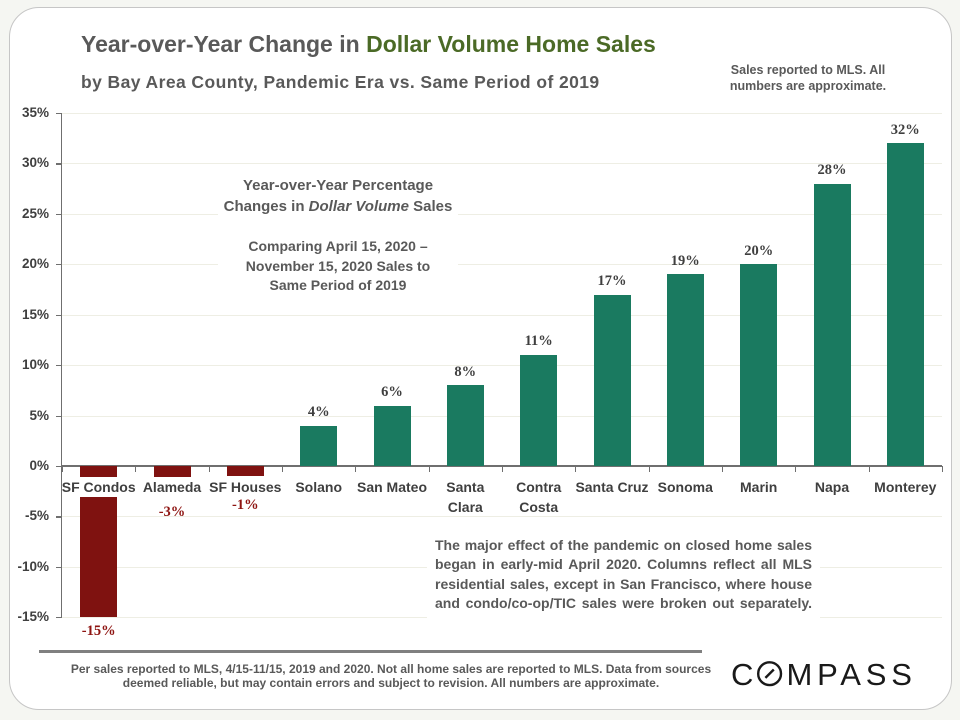  I want to click on svg-text: MPASS, so click(852, 675).